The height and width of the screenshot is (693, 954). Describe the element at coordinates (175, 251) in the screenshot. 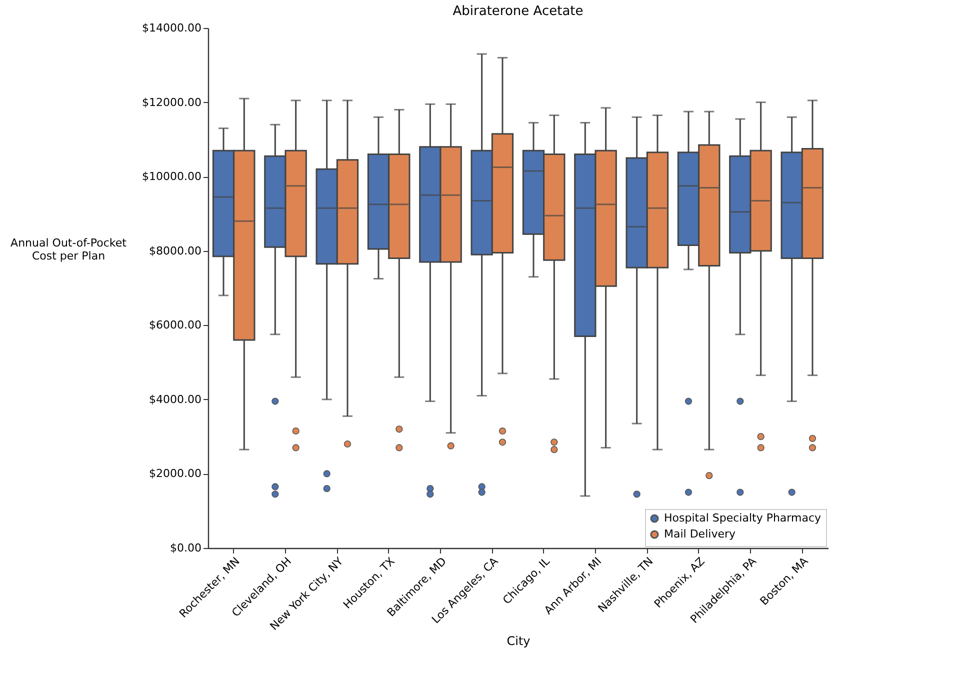

I see `y-tick-label: $8000.00` at that location.